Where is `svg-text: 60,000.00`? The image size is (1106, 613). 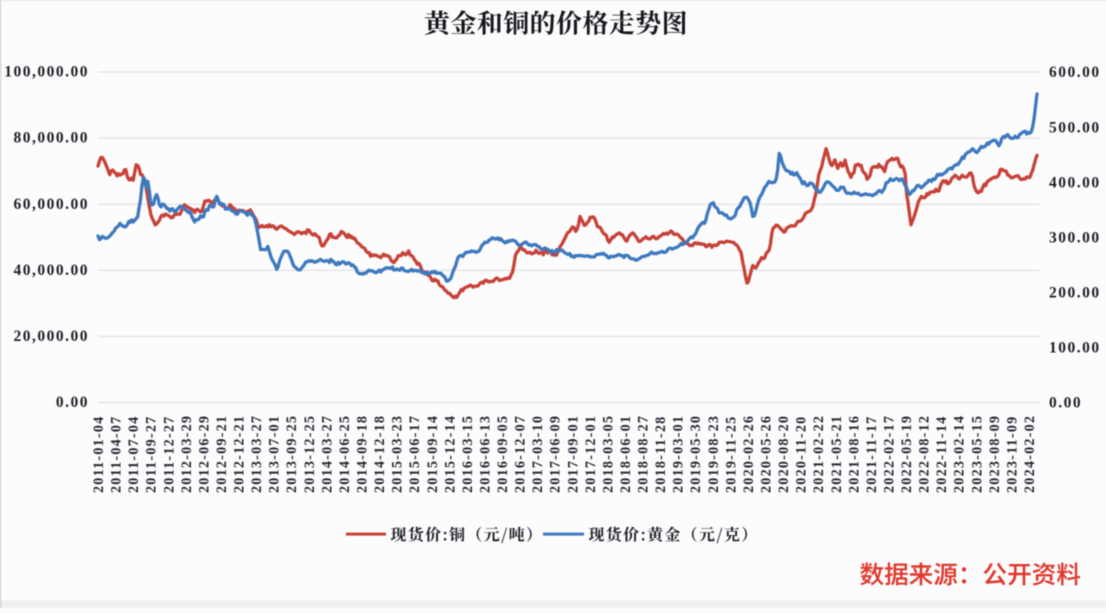
svg-text: 60,000.00 is located at coordinates (52, 204).